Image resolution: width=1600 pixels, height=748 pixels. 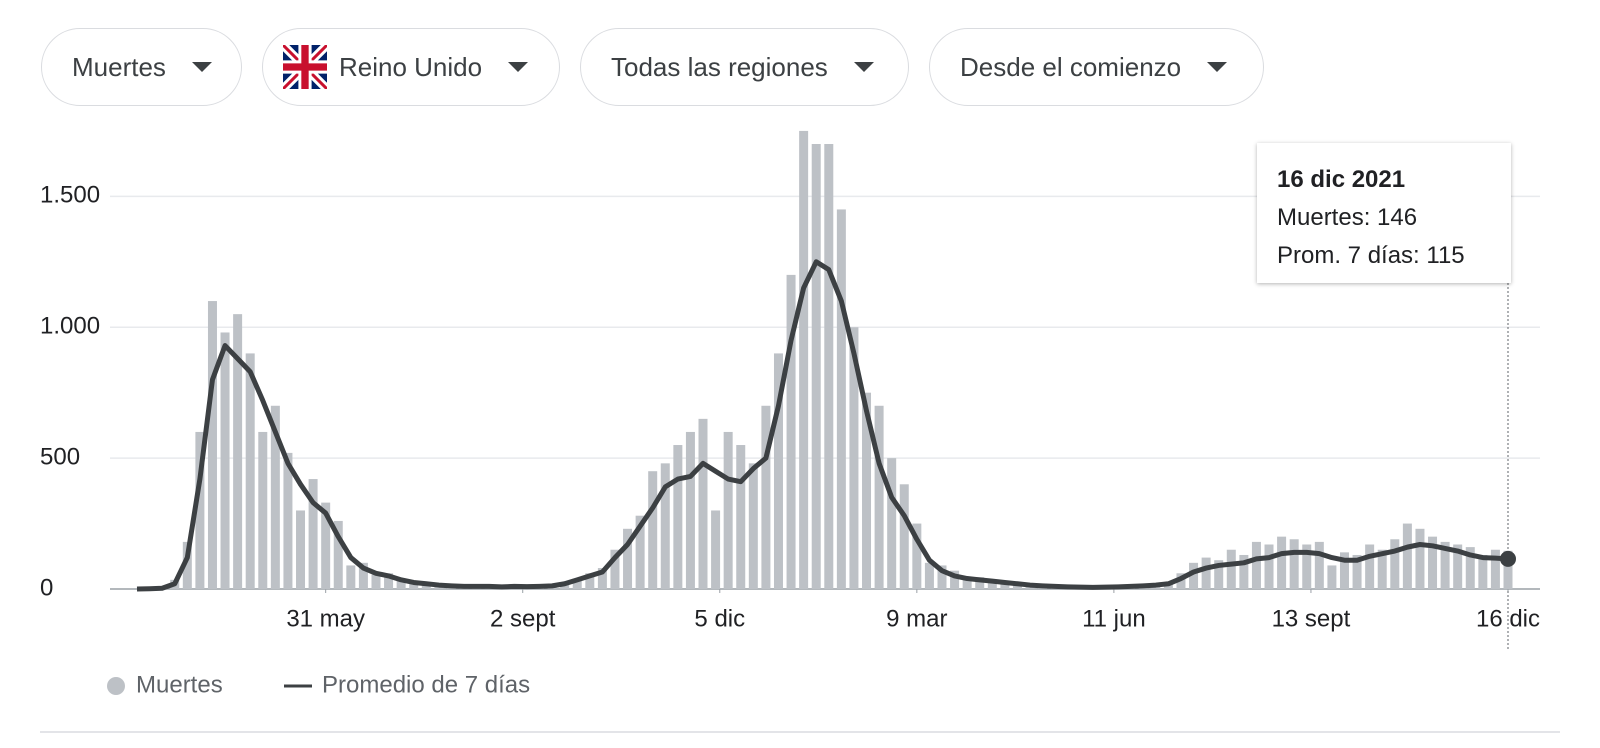 What do you see at coordinates (119, 66) in the screenshot?
I see `metric-label: Muertes` at bounding box center [119, 66].